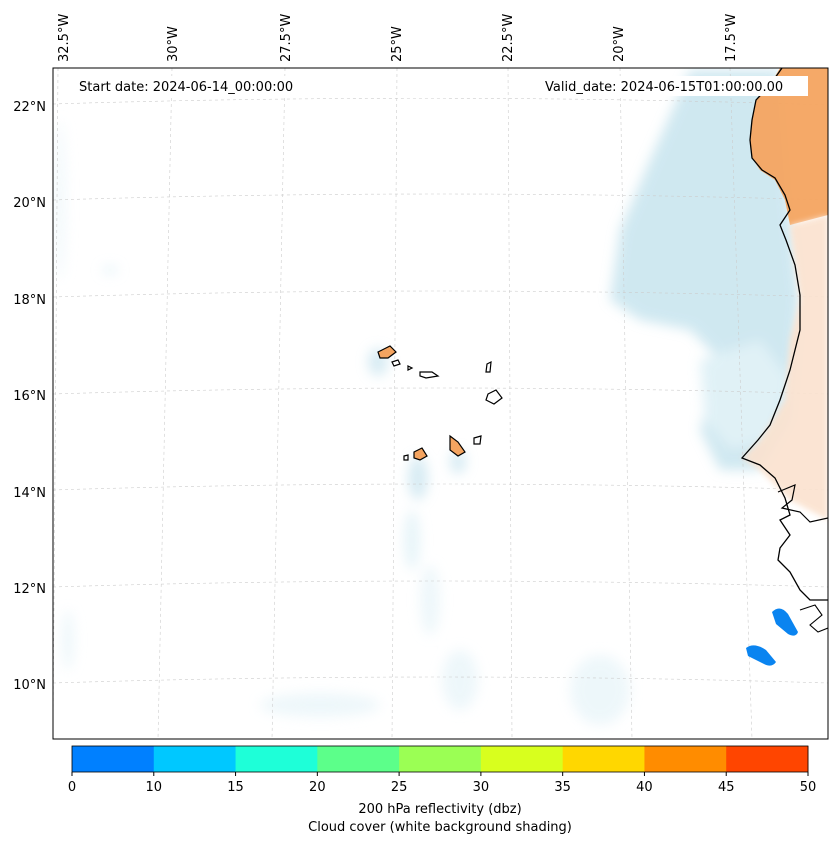 This screenshot has width=837, height=843. Describe the element at coordinates (440, 101) in the screenshot. I see `parallel-22n` at that location.